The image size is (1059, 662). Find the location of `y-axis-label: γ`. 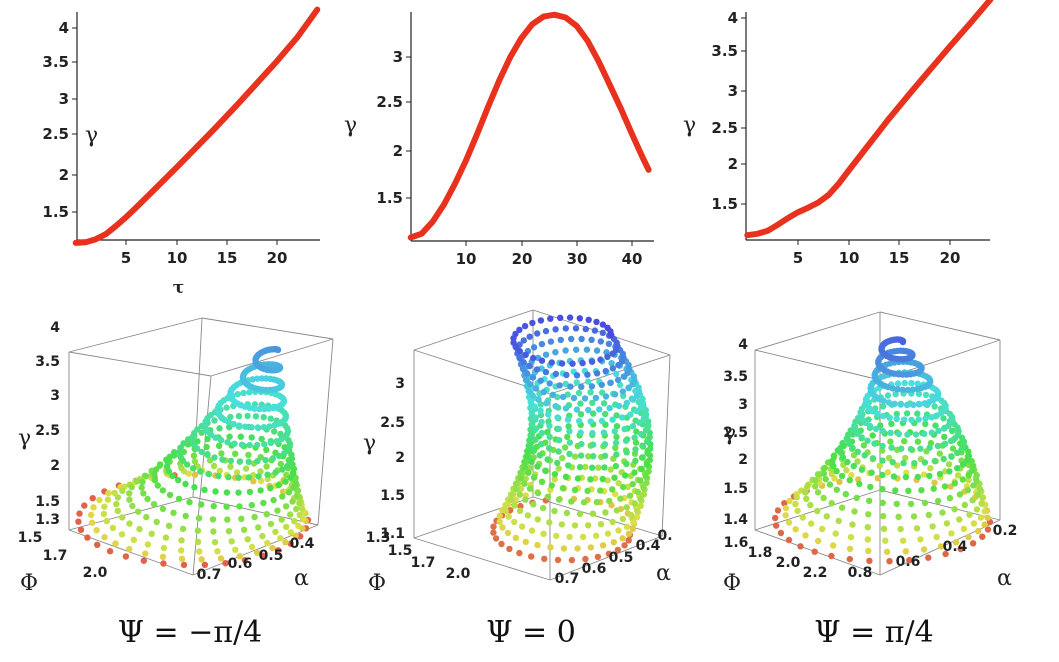

y-axis-label: γ is located at coordinates (689, 125).